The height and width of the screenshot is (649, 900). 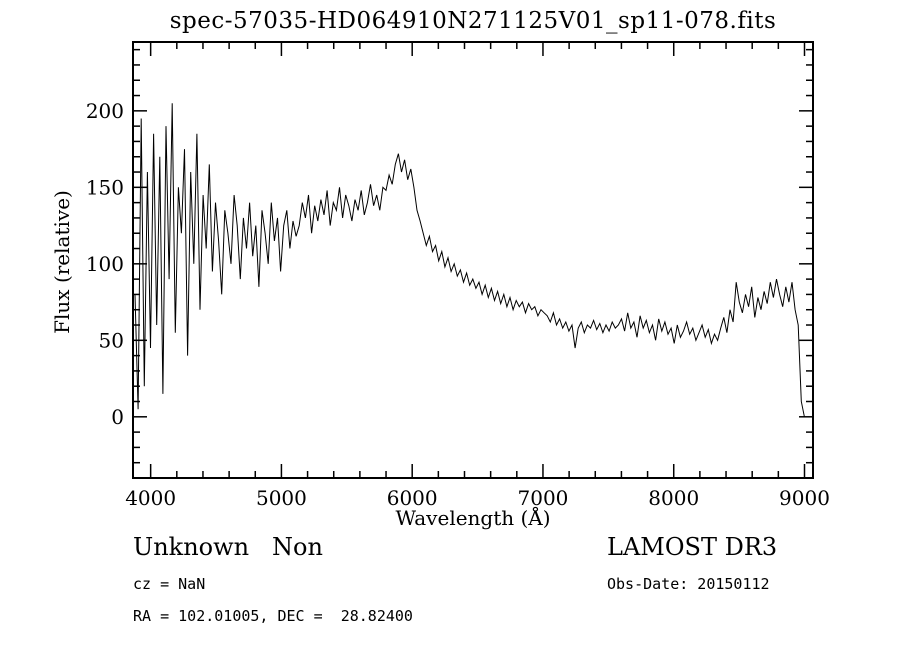 I want to click on svg-text: 7000, so click(x=543, y=498).